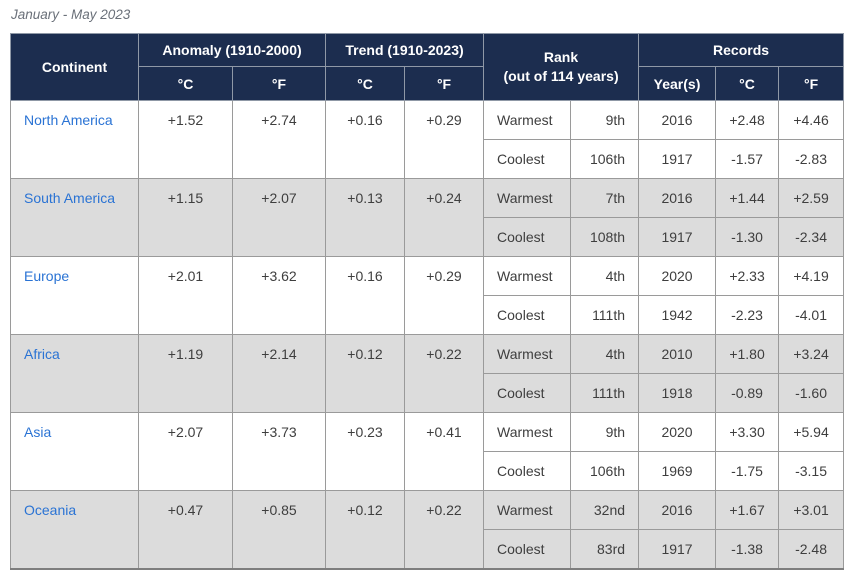  I want to click on anomaly-c-cell: +1.15, so click(185, 217).